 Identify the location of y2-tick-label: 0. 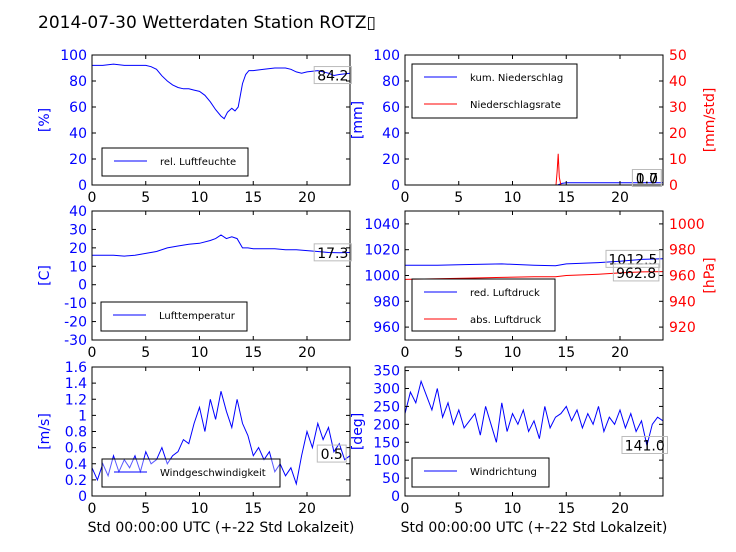
(673, 186).